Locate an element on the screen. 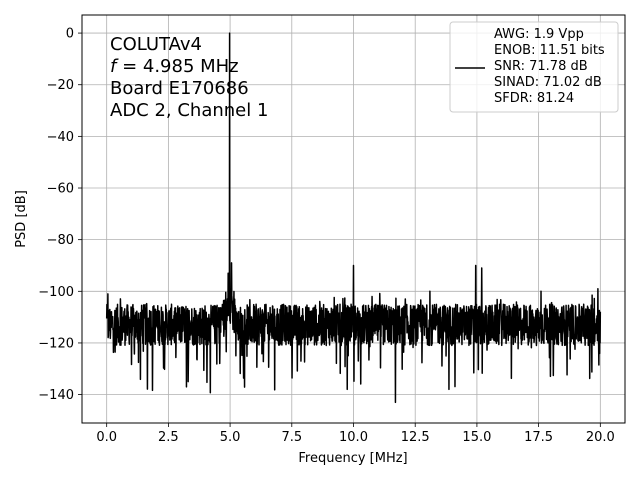 The height and width of the screenshot is (480, 640). x-axis-ticks: 0.0 2.5 5.0 7.5 10.0 12.5 15.0 17.5 20.0 is located at coordinates (355, 434).